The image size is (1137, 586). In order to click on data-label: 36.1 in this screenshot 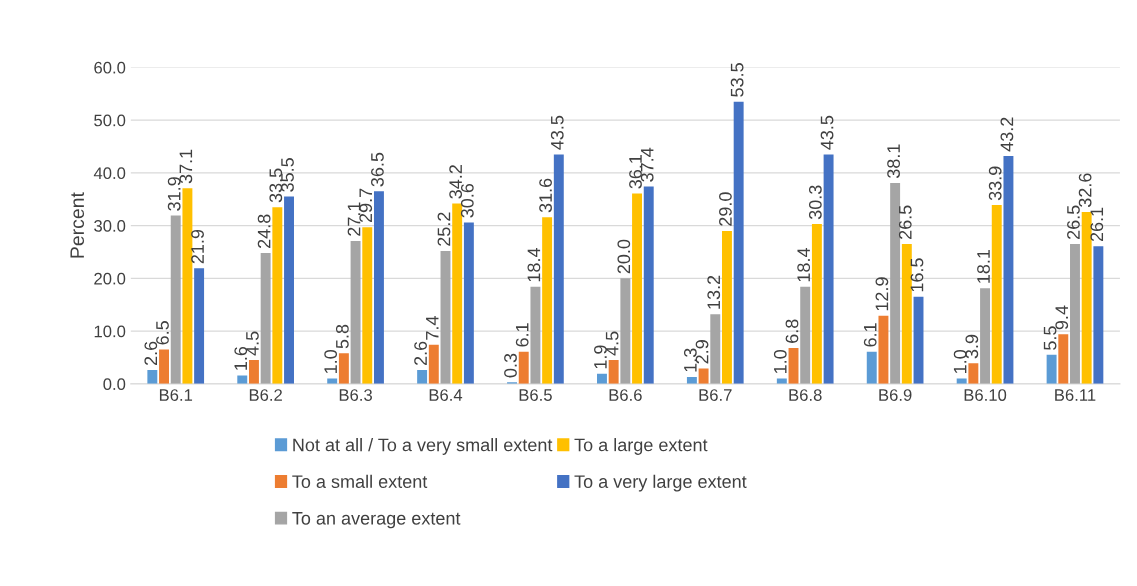, I will do `click(635, 172)`.